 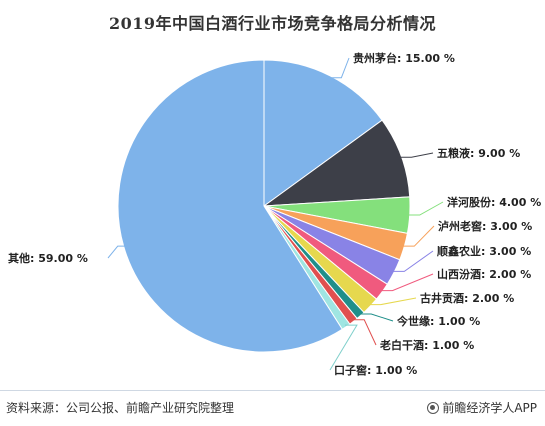 What do you see at coordinates (375, 370) in the screenshot?
I see `data-label-9: 口子窖: 1.00 %` at bounding box center [375, 370].